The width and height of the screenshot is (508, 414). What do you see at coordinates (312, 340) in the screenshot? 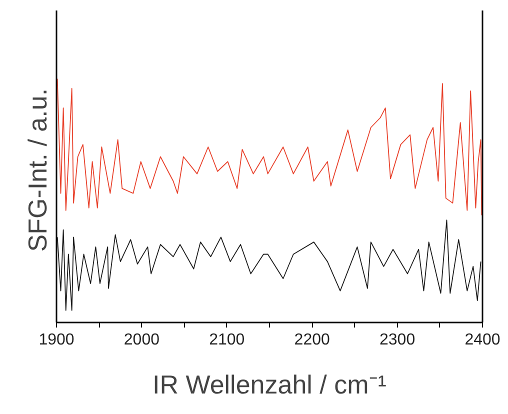
I see `x-tick-label: 2200` at bounding box center [312, 340].